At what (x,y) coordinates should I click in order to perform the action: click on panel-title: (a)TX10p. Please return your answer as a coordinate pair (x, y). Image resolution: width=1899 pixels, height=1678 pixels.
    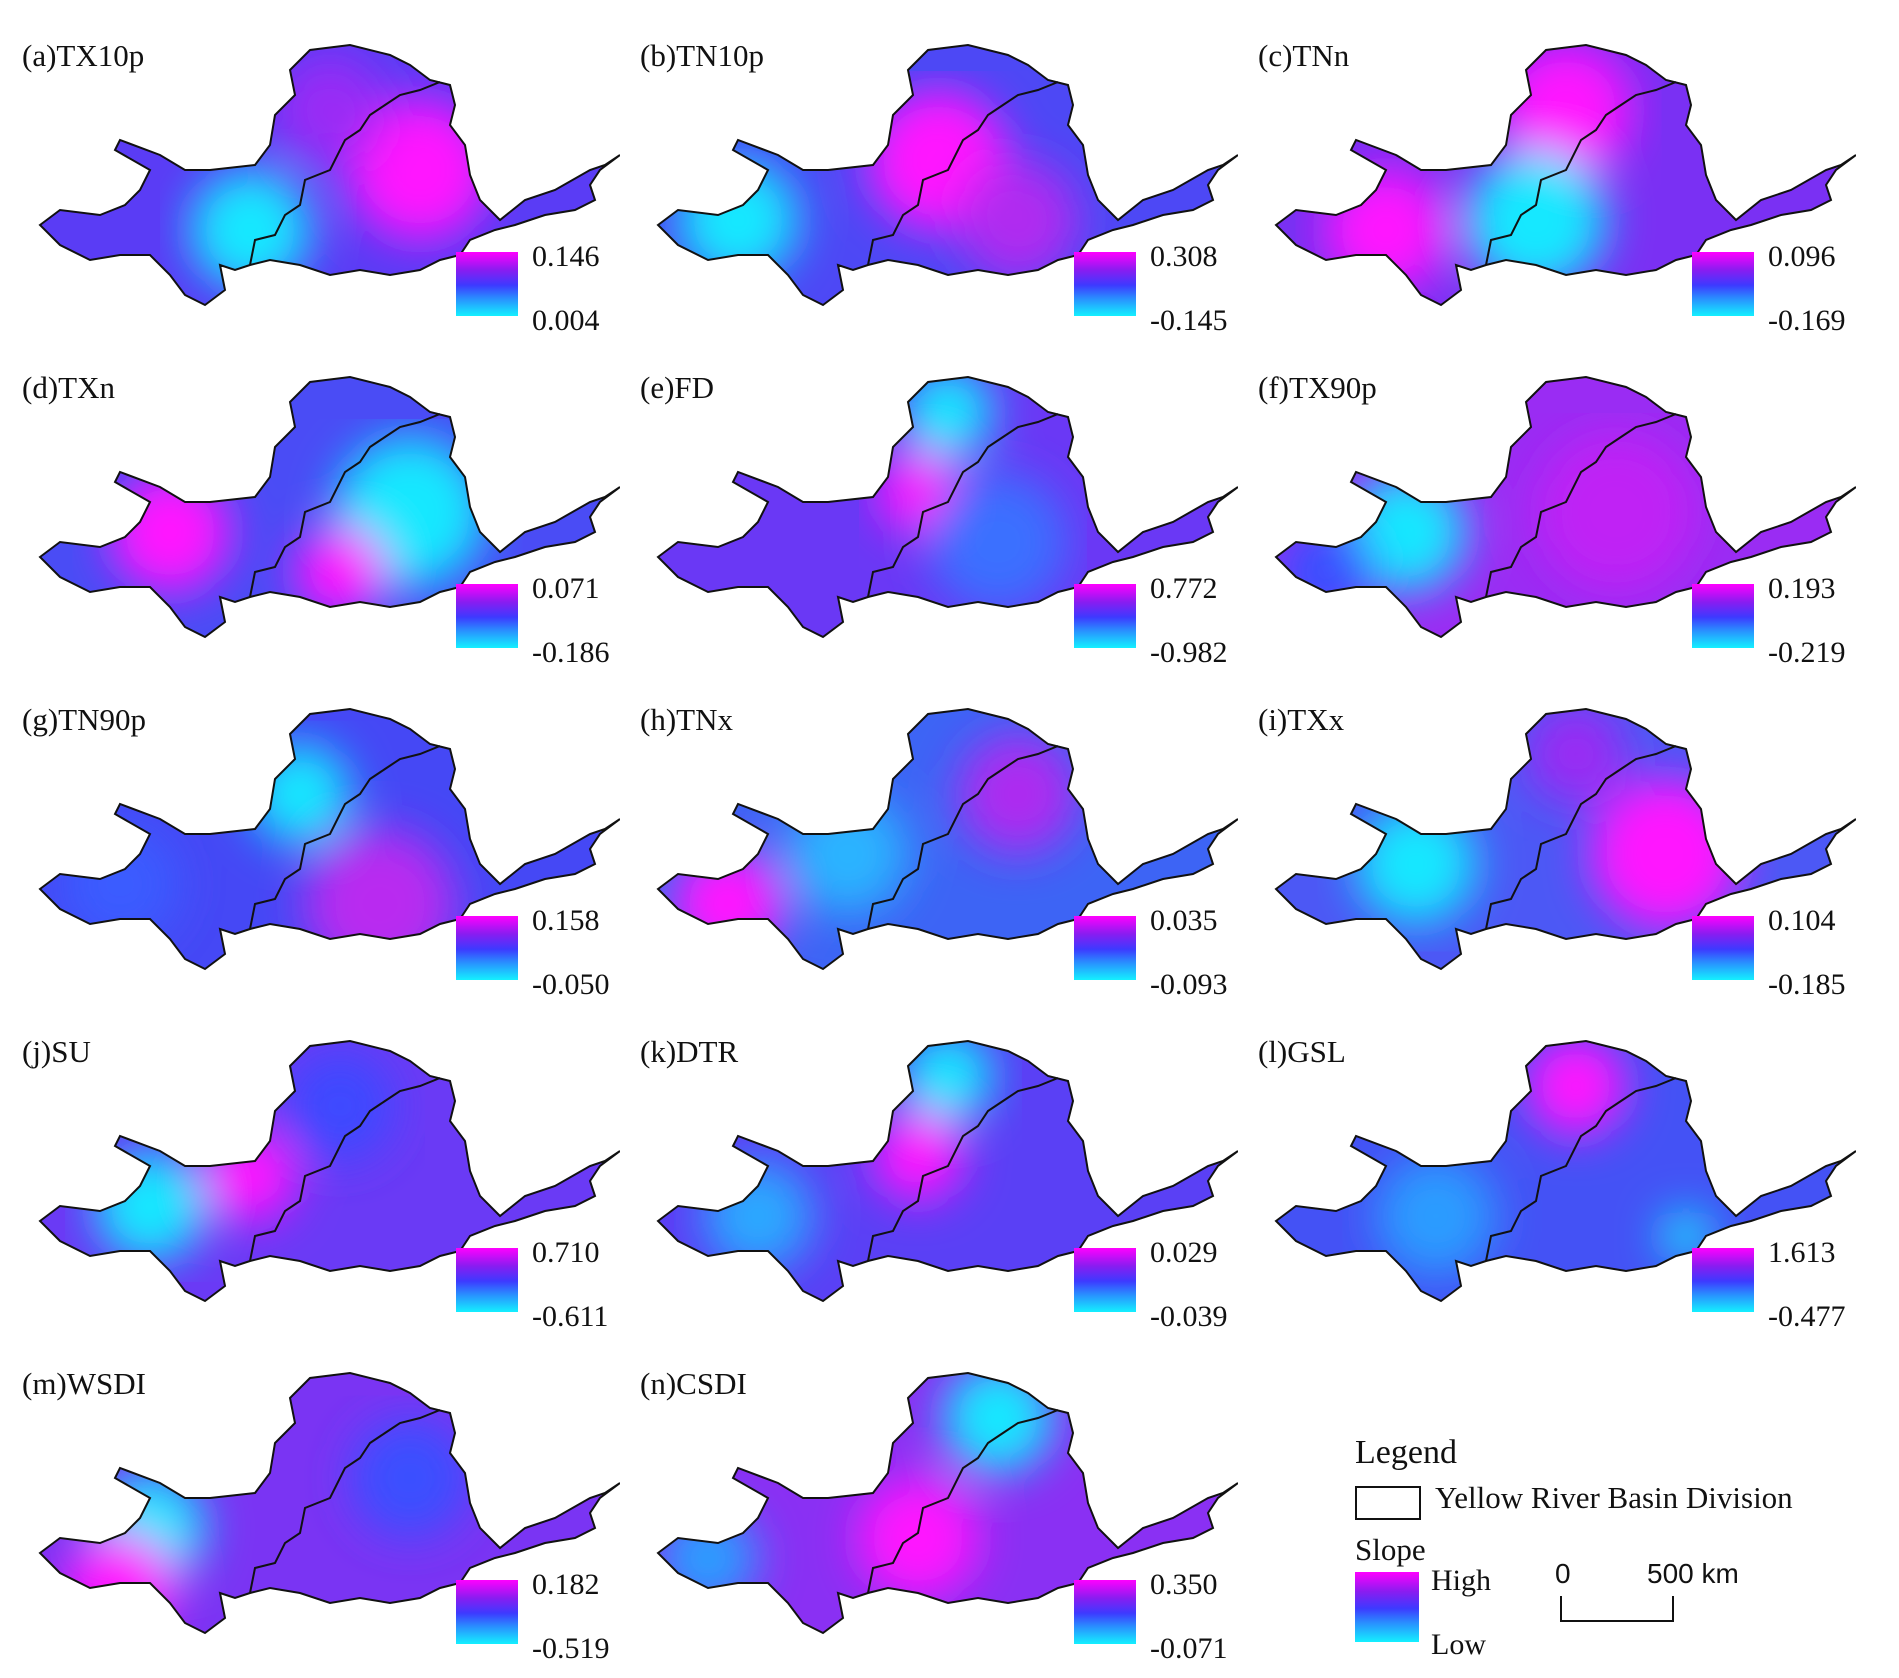
    Looking at the image, I should click on (83, 55).